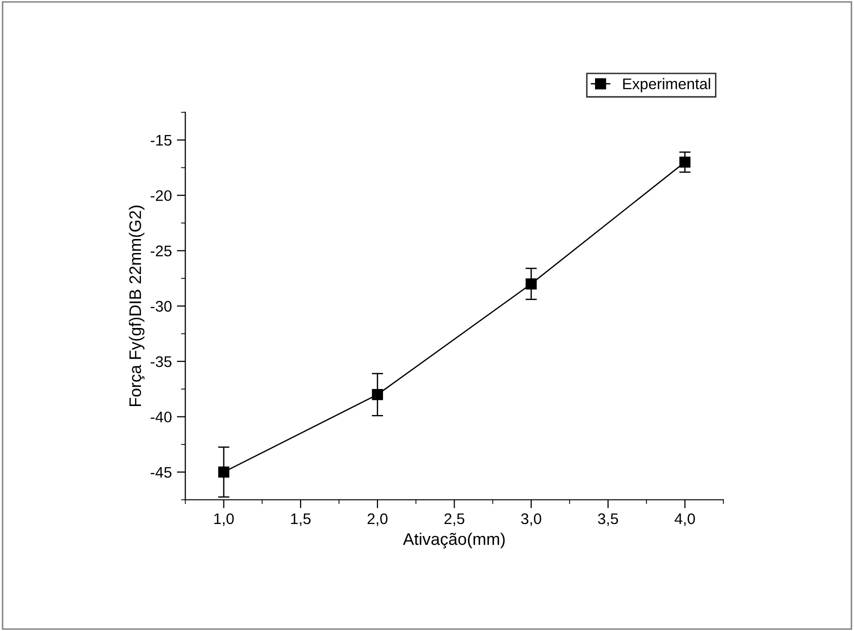  Describe the element at coordinates (161, 362) in the screenshot. I see `y-tick-label: -35` at that location.